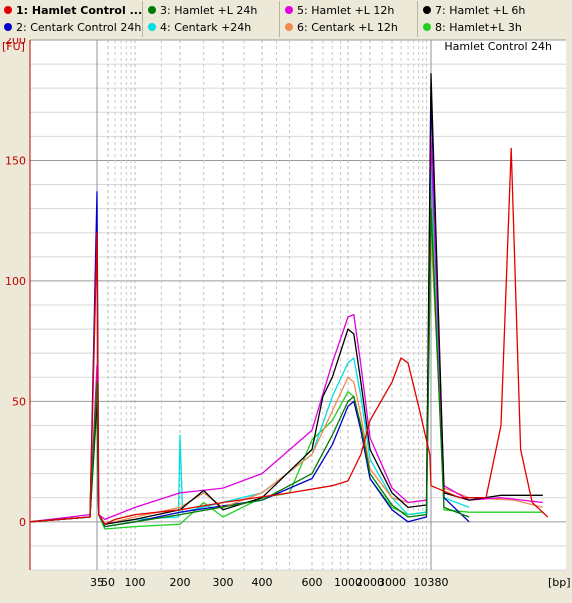 The image size is (572, 603). I want to click on legend-item-6: 6: Centark +L 12h, so click(351, 28).